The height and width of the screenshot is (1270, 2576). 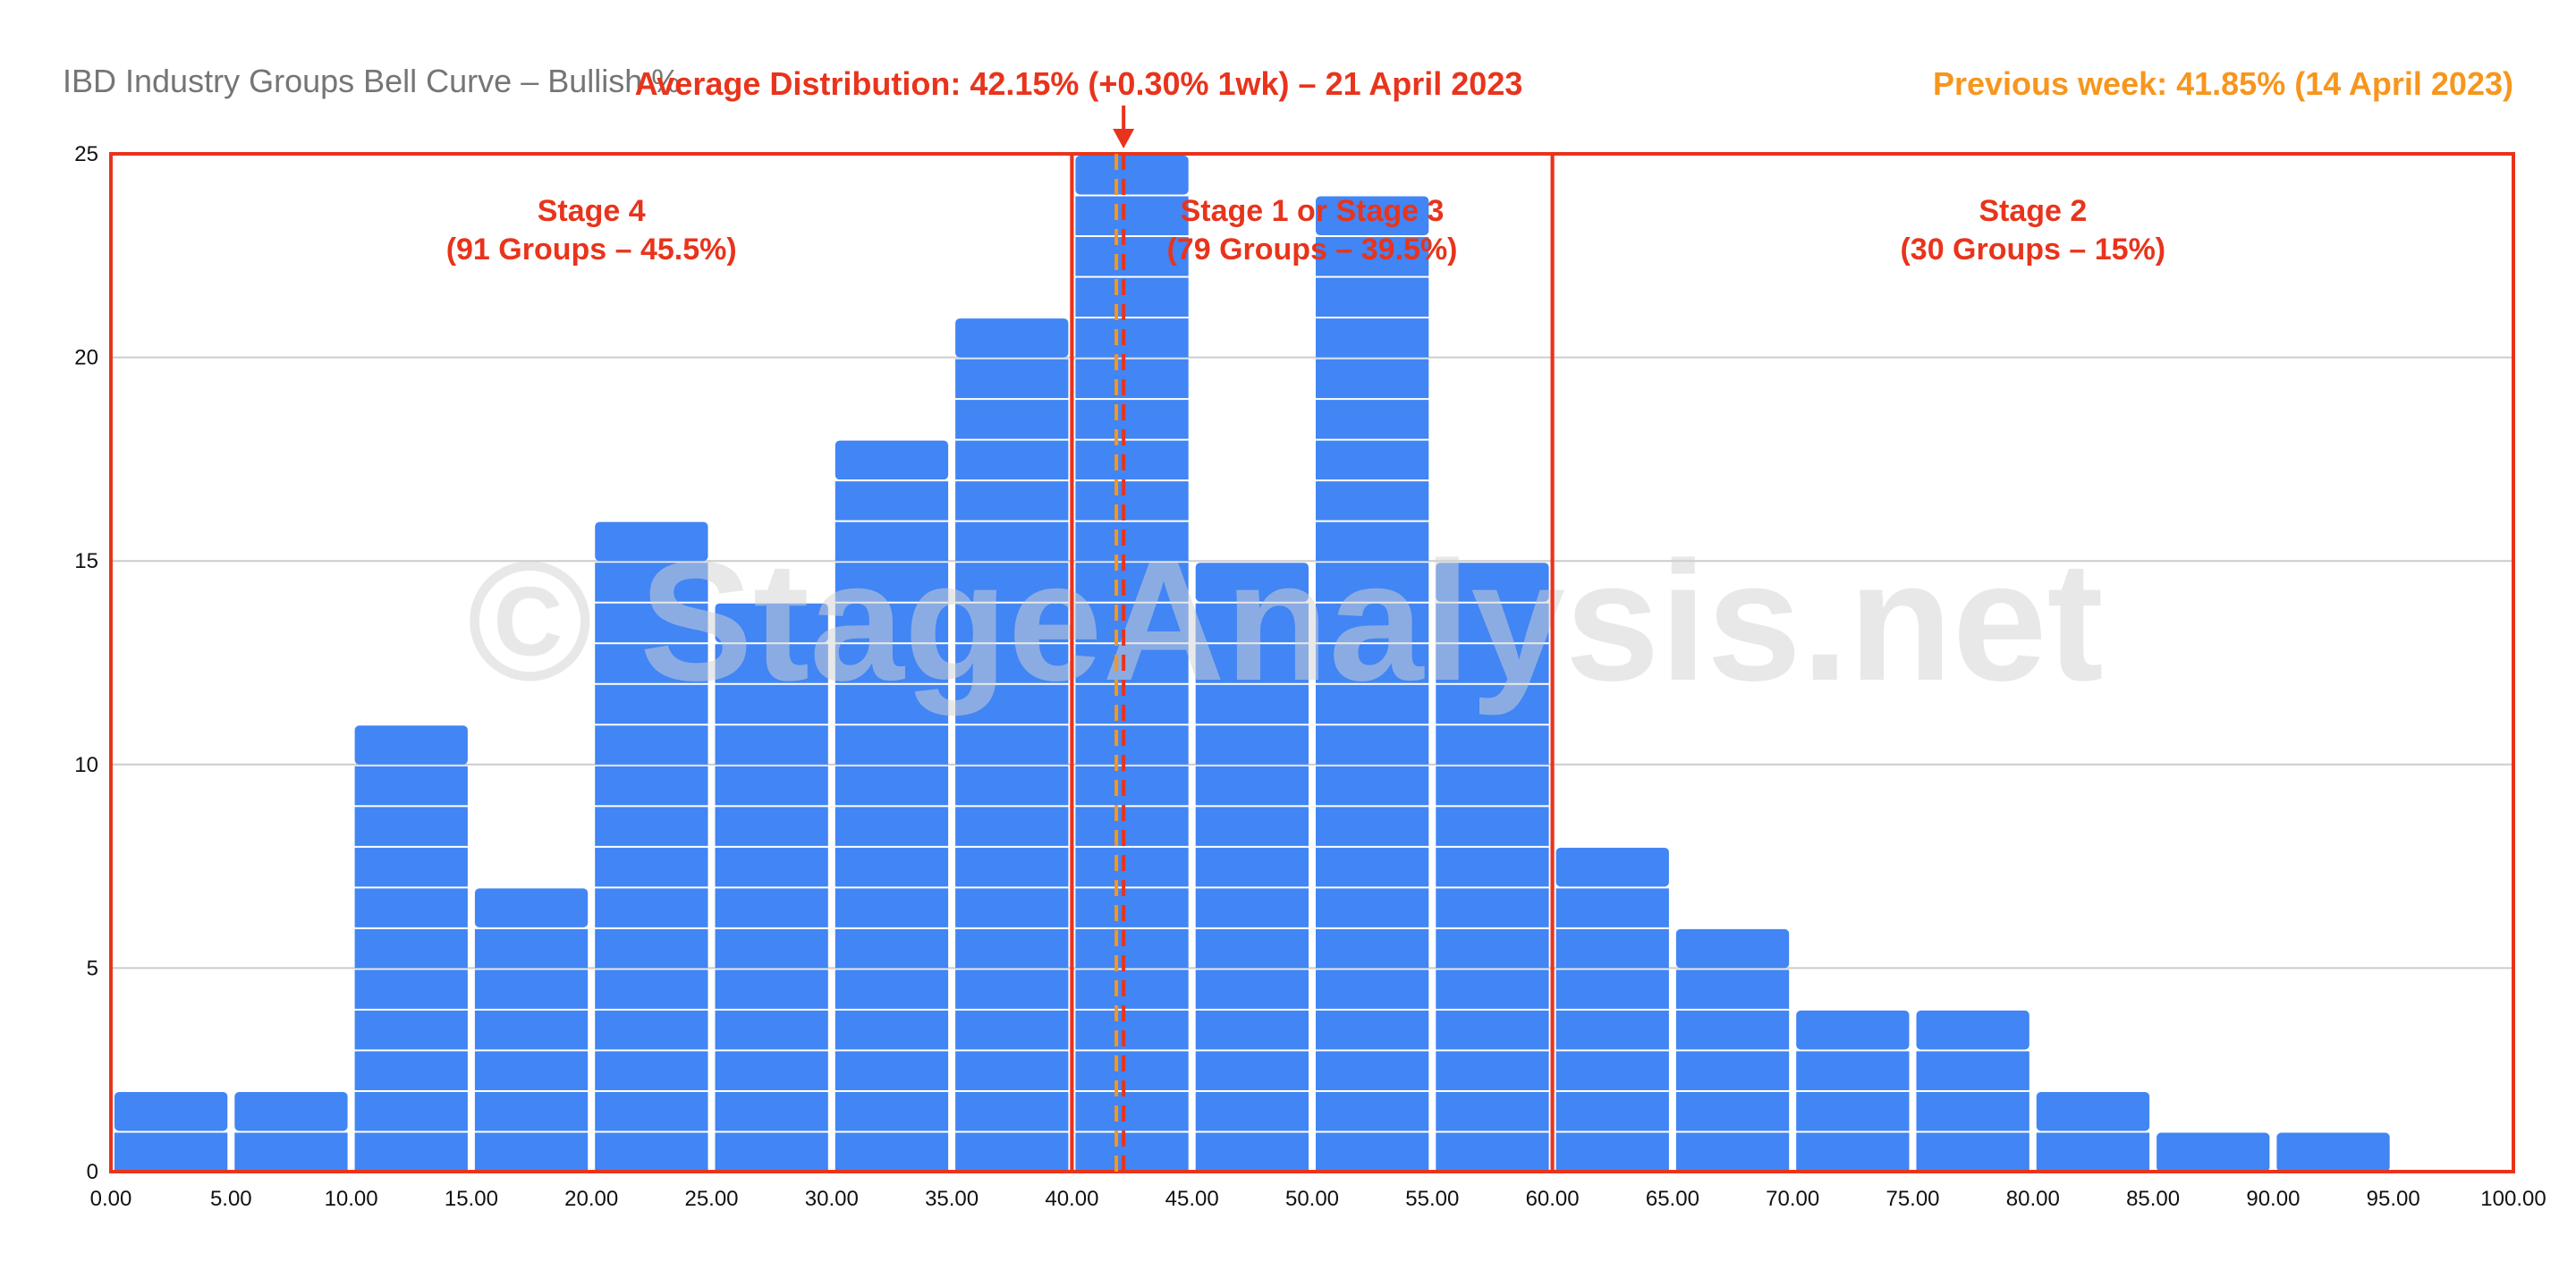 What do you see at coordinates (2153, 1199) in the screenshot?
I see `x-tick-label: 85.00` at bounding box center [2153, 1199].